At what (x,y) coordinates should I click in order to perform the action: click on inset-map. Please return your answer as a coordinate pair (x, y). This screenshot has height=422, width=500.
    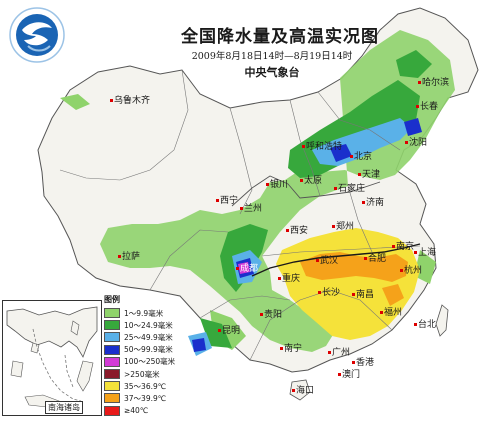
    Looking at the image, I should click on (52, 357).